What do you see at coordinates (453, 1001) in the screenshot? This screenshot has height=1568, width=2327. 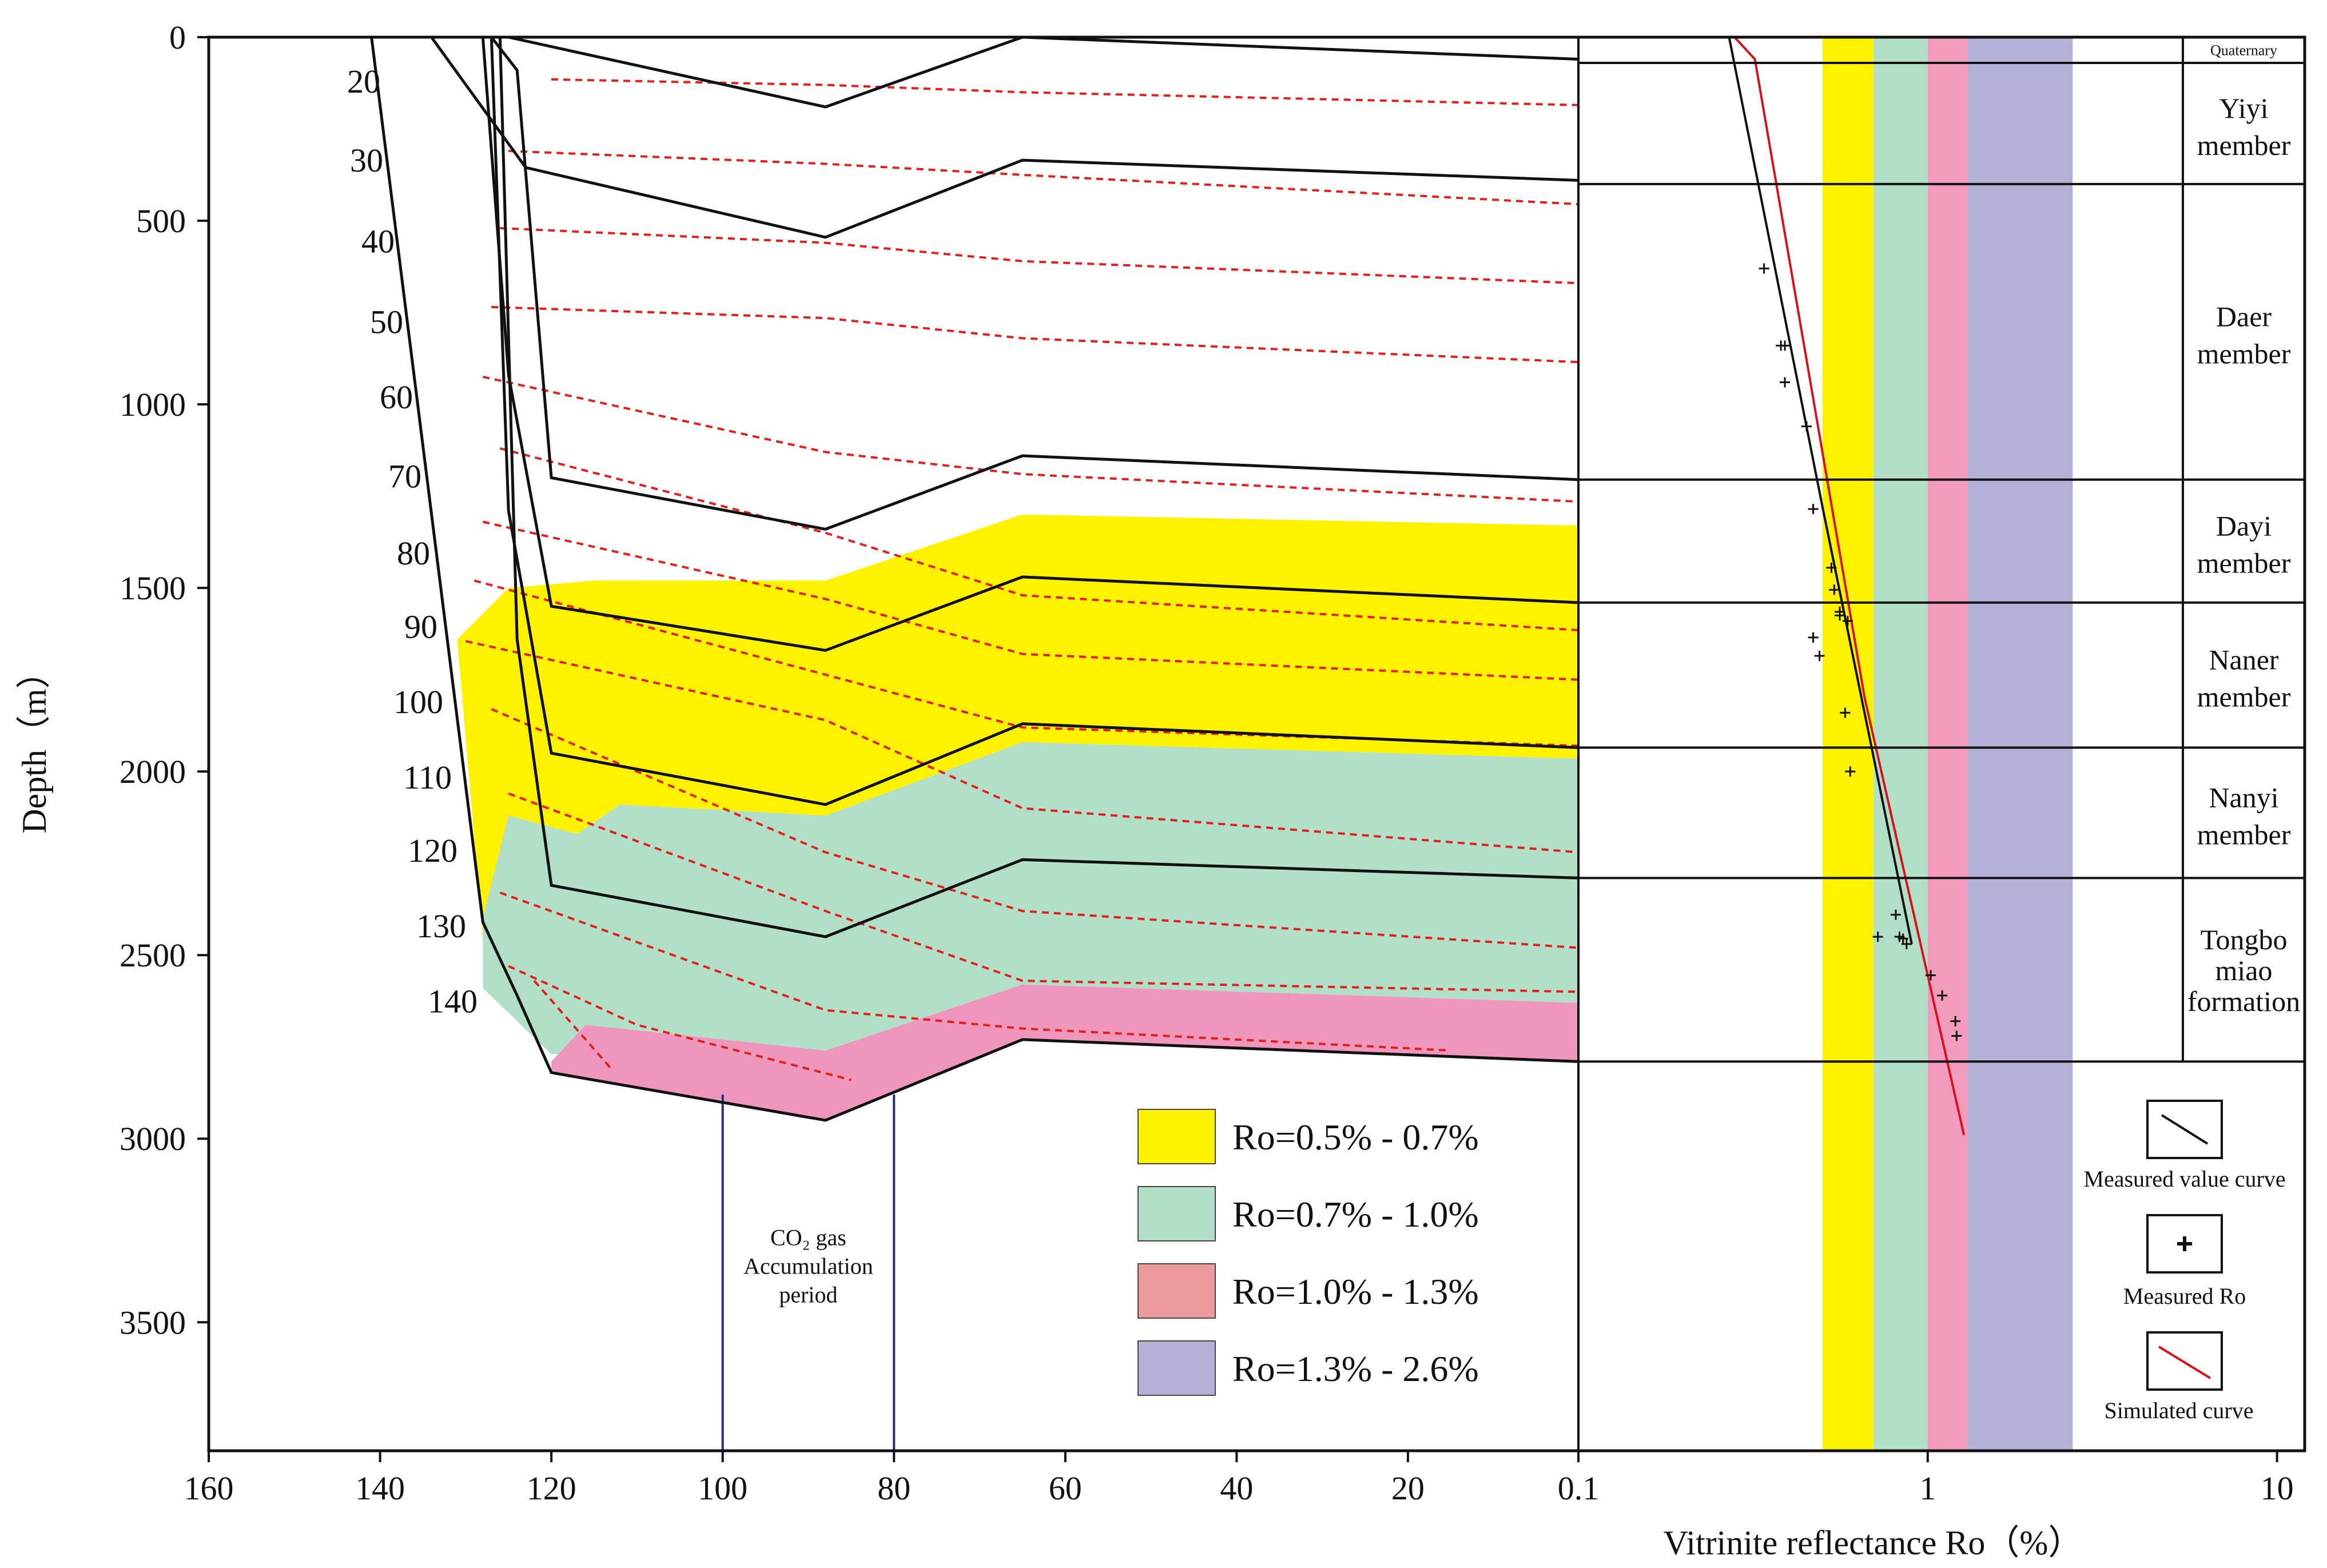 I see `isotherm-label: 140` at bounding box center [453, 1001].